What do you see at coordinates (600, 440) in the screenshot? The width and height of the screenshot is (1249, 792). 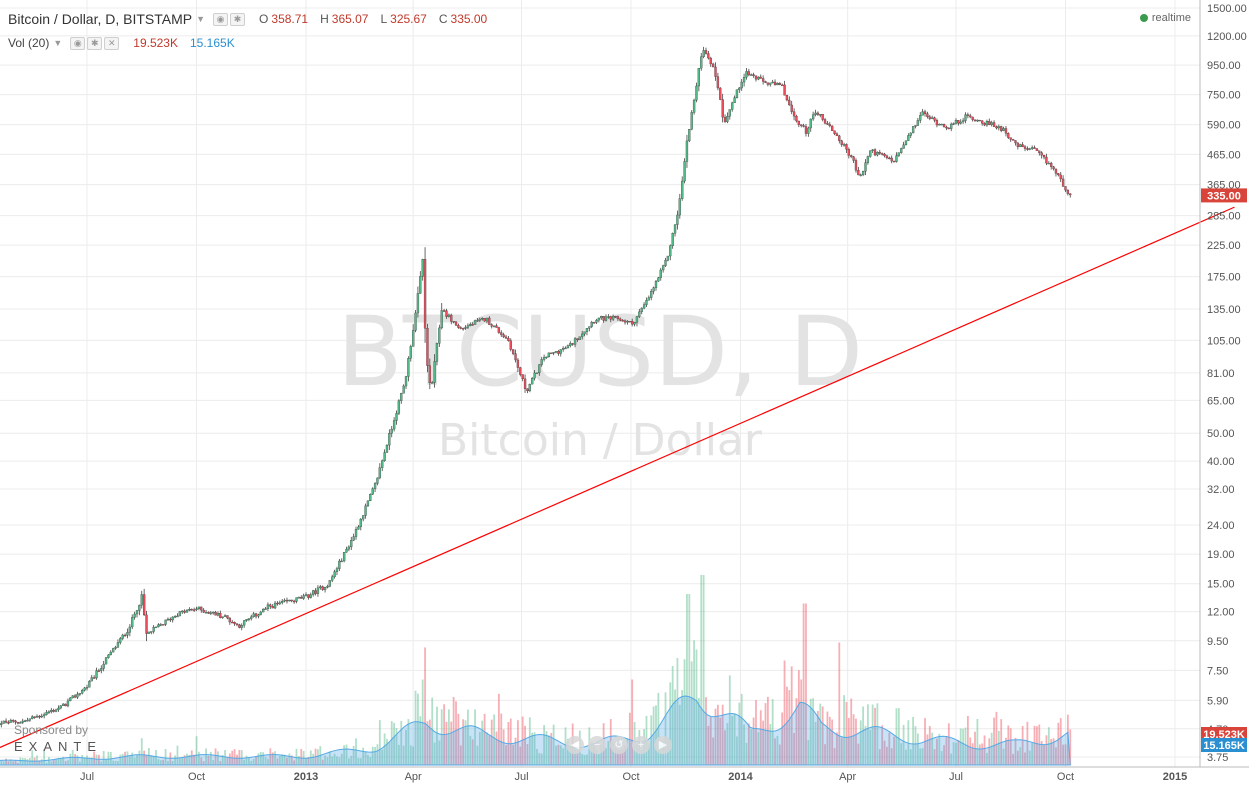 I see `watermark-description: Bitcoin / Dollar` at bounding box center [600, 440].